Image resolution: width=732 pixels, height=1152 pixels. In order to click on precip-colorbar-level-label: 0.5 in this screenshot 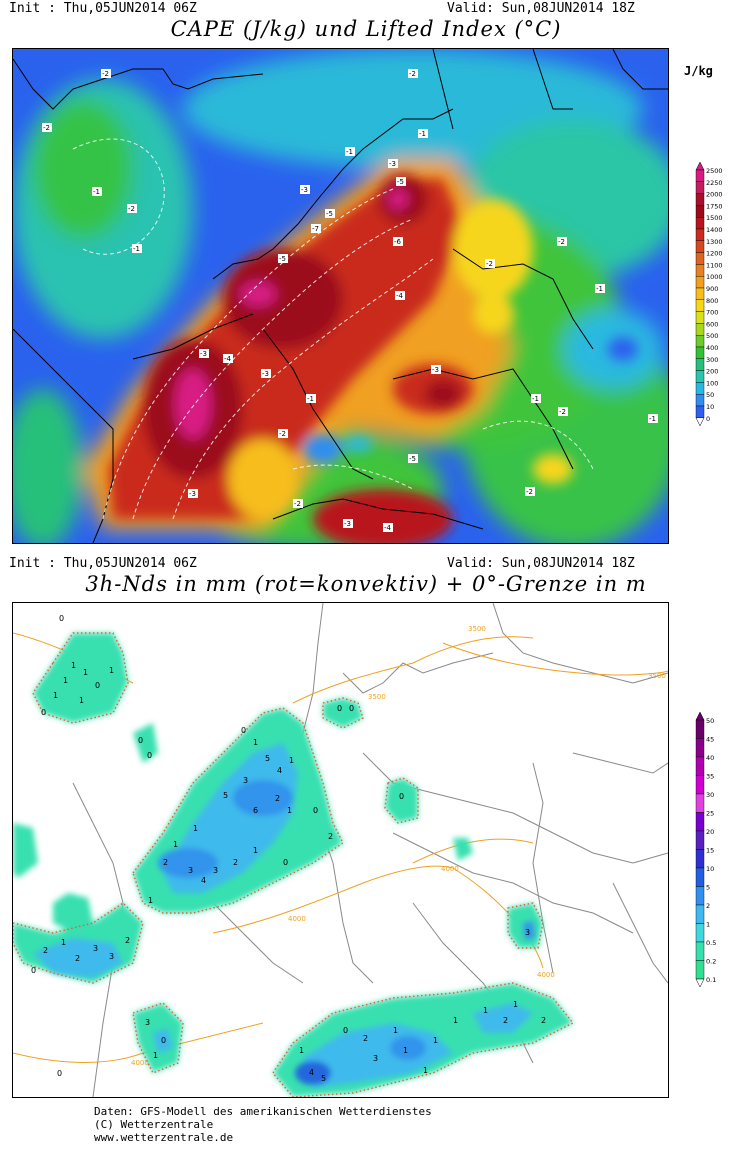, I will do `click(711, 943)`.